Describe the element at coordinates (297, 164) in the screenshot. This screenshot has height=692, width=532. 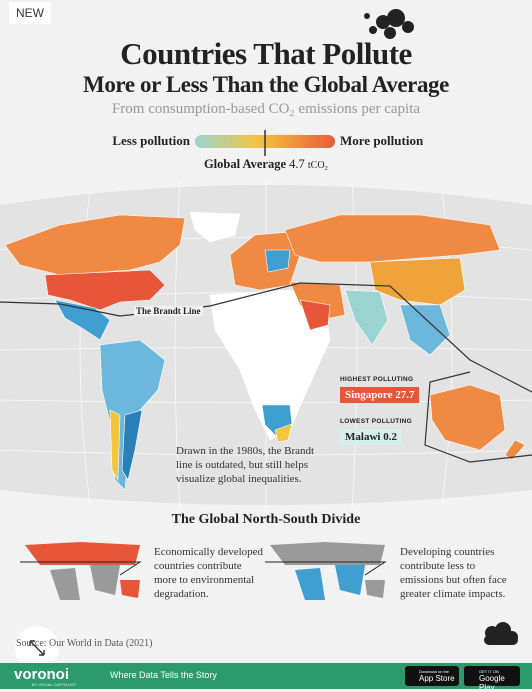
I see `average-value: 4.7` at that location.